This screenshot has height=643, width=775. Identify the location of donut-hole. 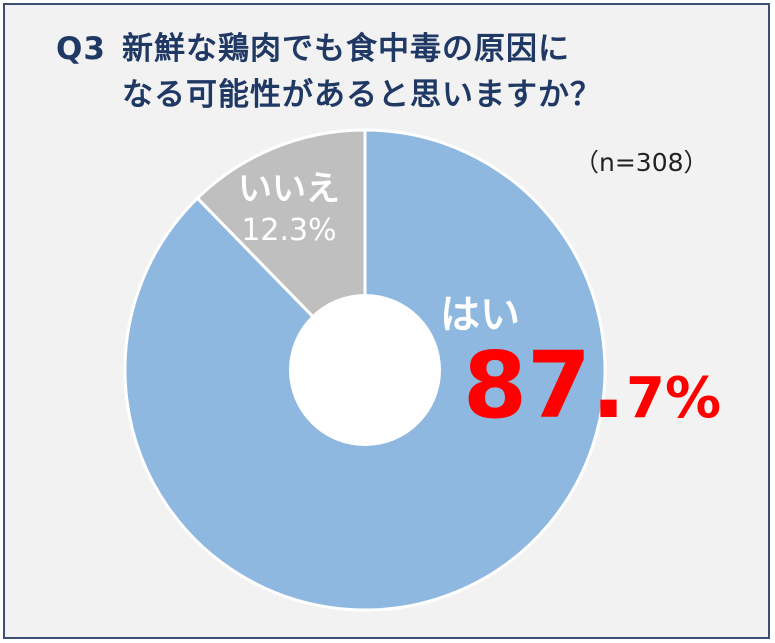
(365, 370).